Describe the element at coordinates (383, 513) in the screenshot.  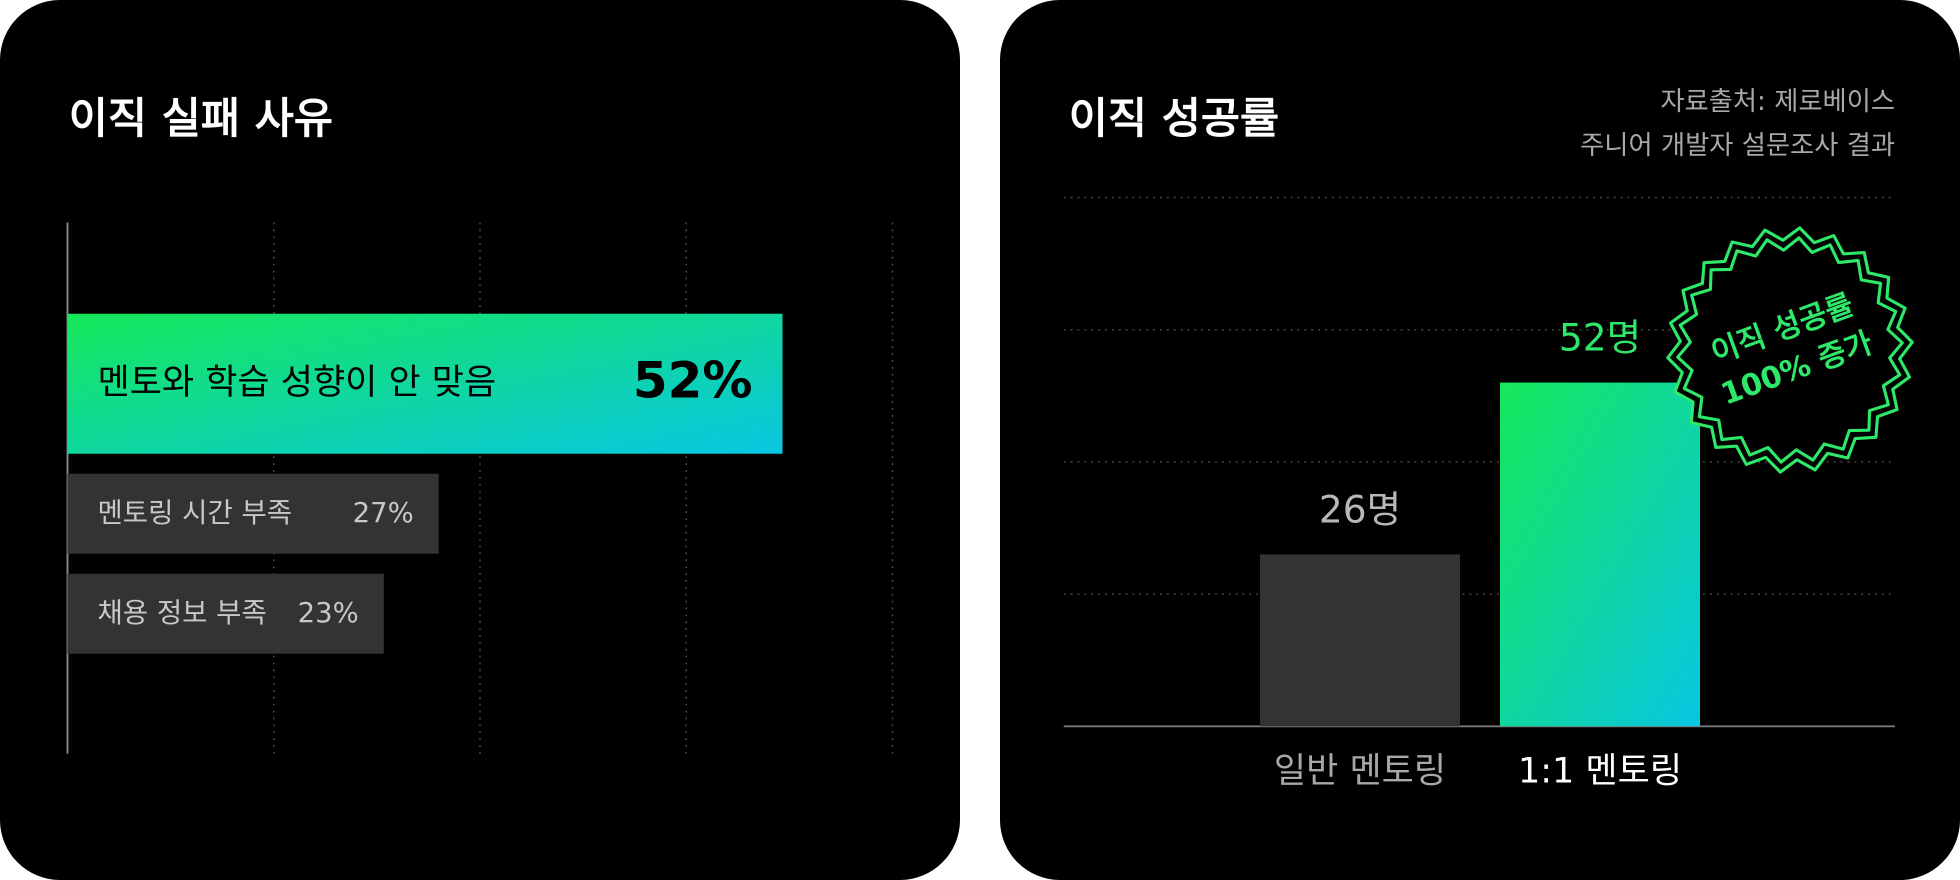
I see `value-label: 27%` at that location.